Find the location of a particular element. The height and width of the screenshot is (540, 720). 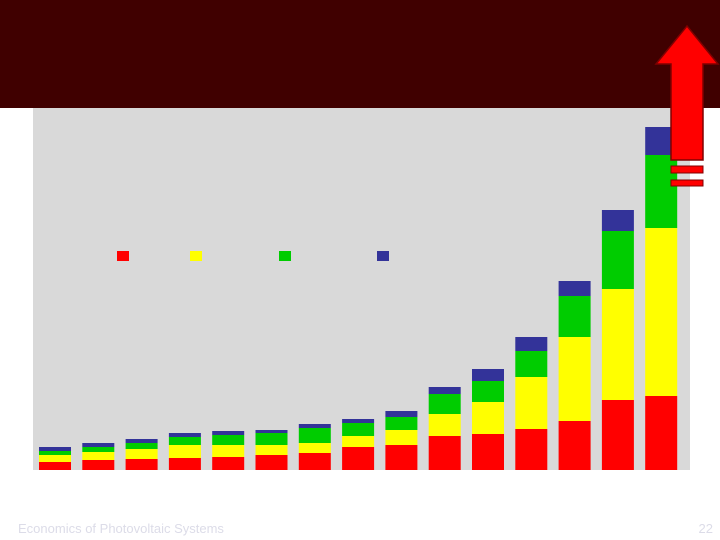

arrow-icon is located at coordinates (687, 105).